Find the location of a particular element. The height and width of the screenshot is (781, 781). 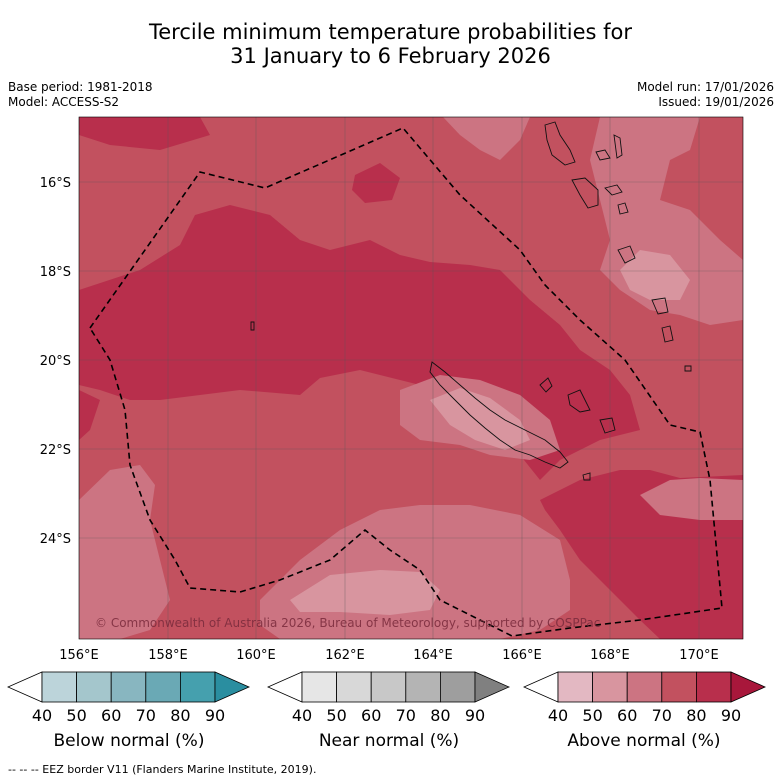

new-caledonia-mainland is located at coordinates (499, 415).